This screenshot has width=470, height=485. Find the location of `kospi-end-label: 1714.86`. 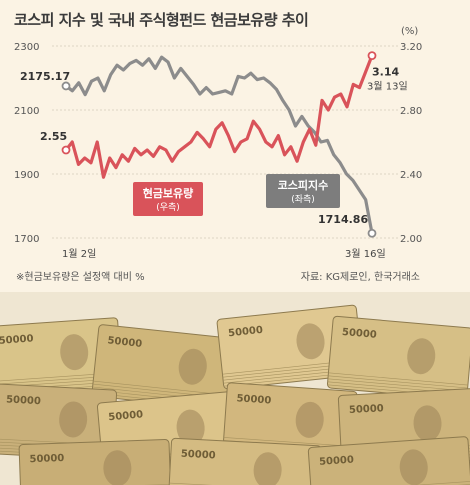

kospi-end-label: 1714.86 is located at coordinates (343, 219).